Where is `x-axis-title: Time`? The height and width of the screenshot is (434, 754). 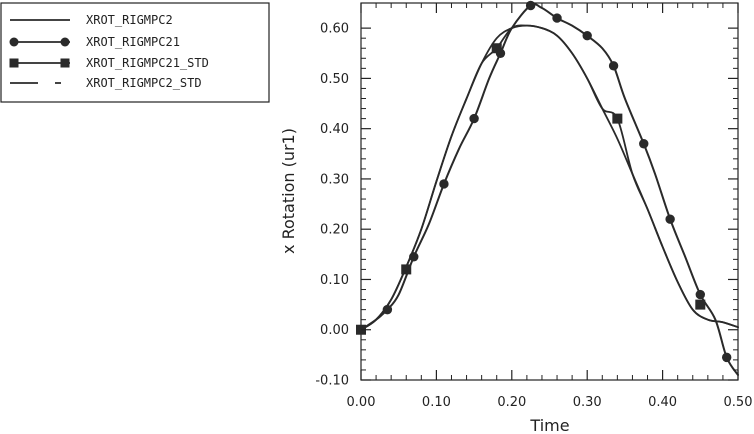 x-axis-title: Time is located at coordinates (549, 425).